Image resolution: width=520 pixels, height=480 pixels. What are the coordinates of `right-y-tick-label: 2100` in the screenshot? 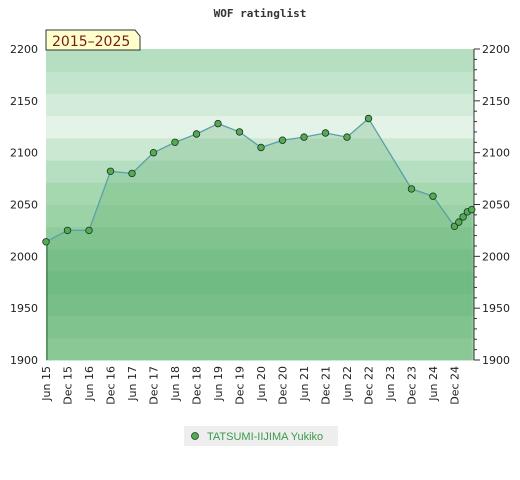 It's located at (496, 153).